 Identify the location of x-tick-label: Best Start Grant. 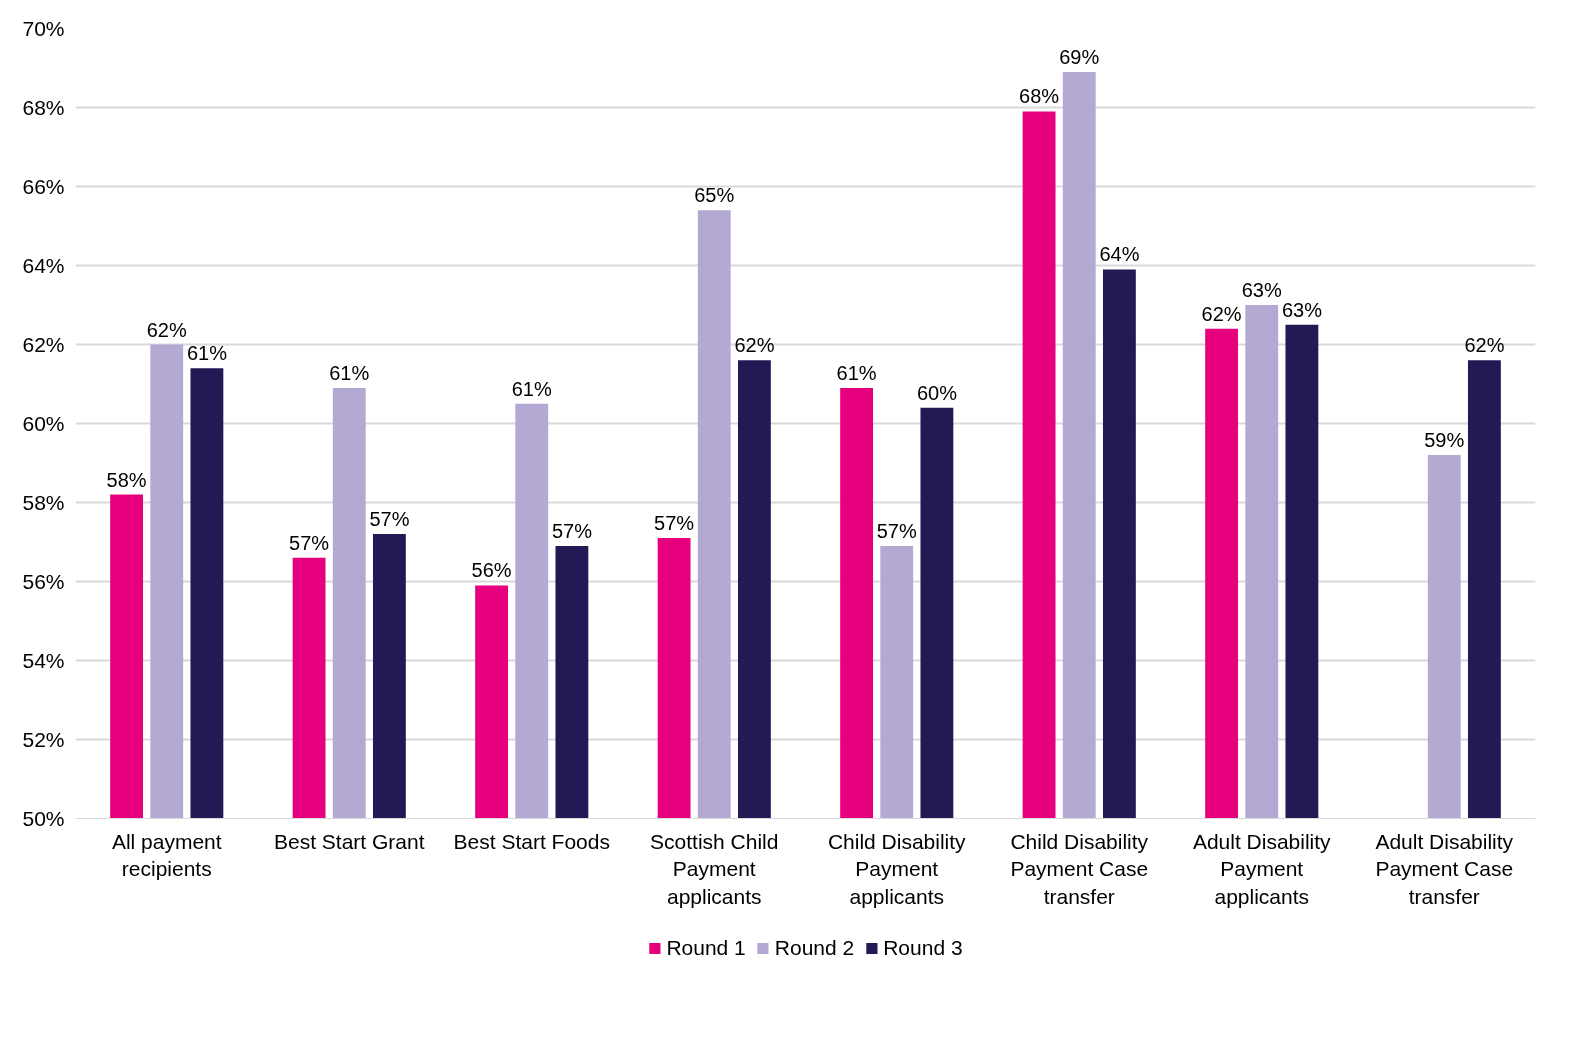
(349, 841).